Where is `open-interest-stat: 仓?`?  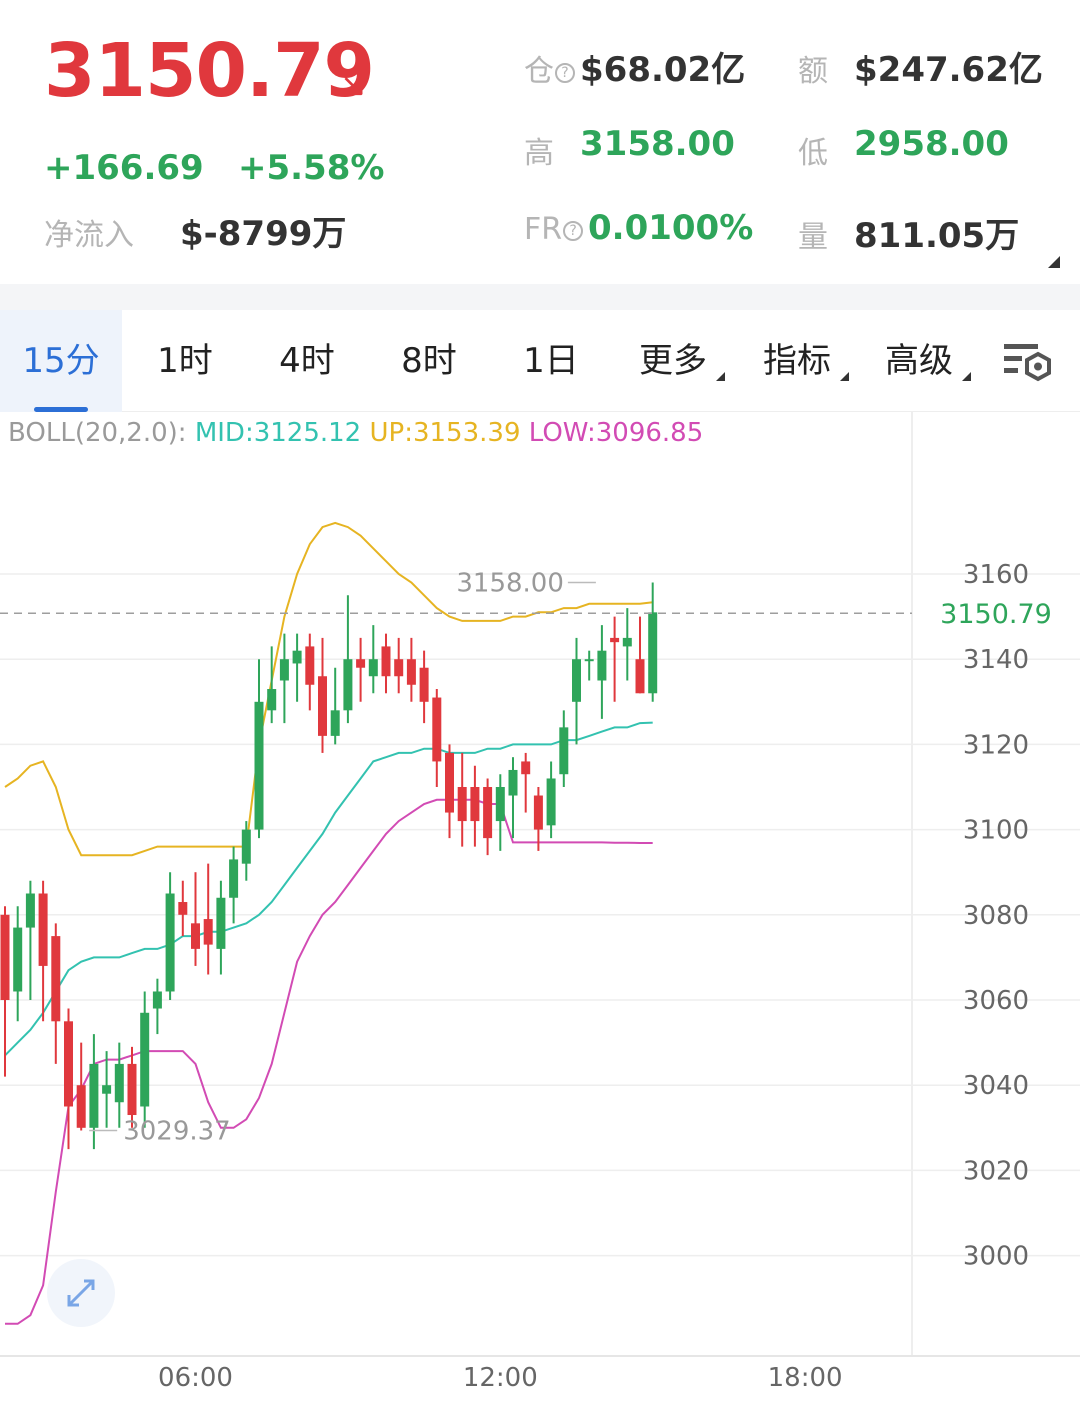 open-interest-stat: 仓? is located at coordinates (549, 68).